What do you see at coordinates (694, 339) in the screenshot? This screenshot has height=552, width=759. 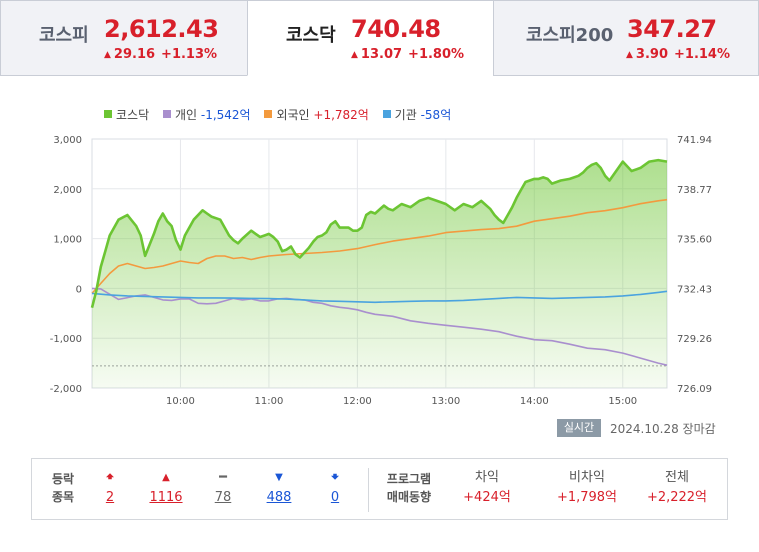 I see `right-axis-tick: 729.26` at bounding box center [694, 339].